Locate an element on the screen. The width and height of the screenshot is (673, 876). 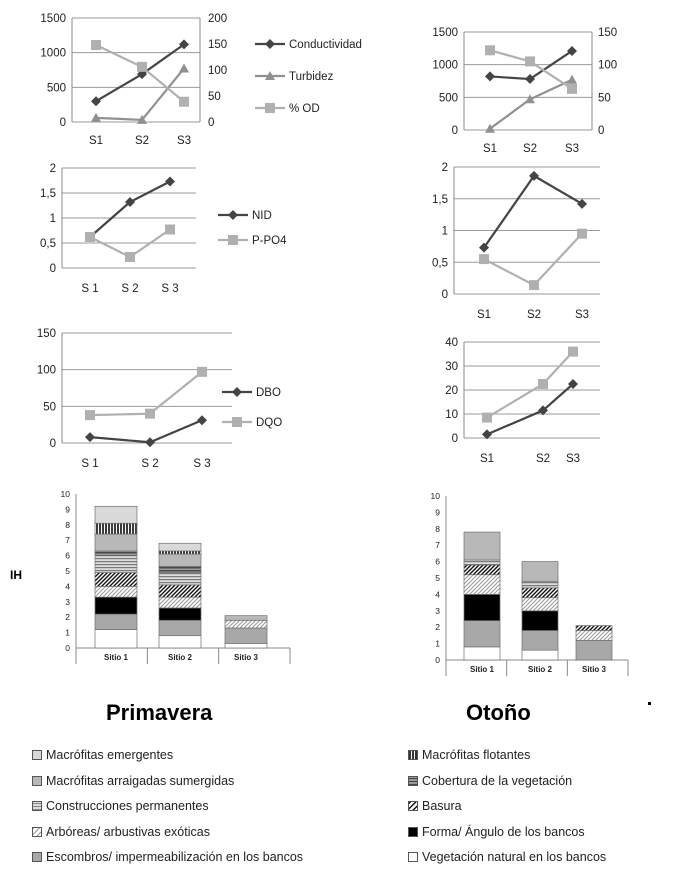
legend-label: Macrófitas flotantes is located at coordinates (476, 755).